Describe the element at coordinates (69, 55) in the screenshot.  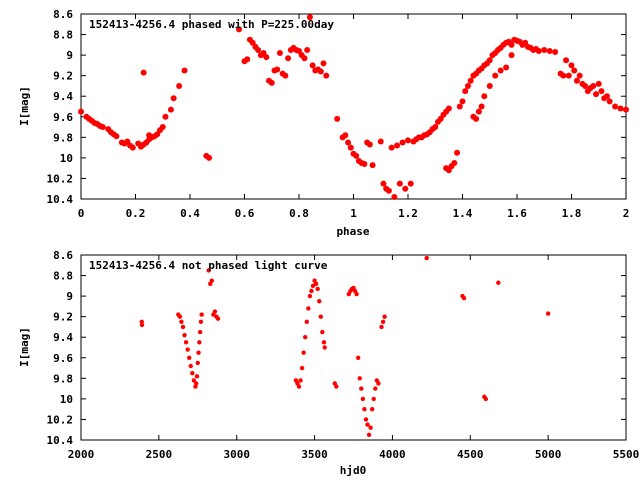
I see `phased-y-tick-label: 9` at that location.